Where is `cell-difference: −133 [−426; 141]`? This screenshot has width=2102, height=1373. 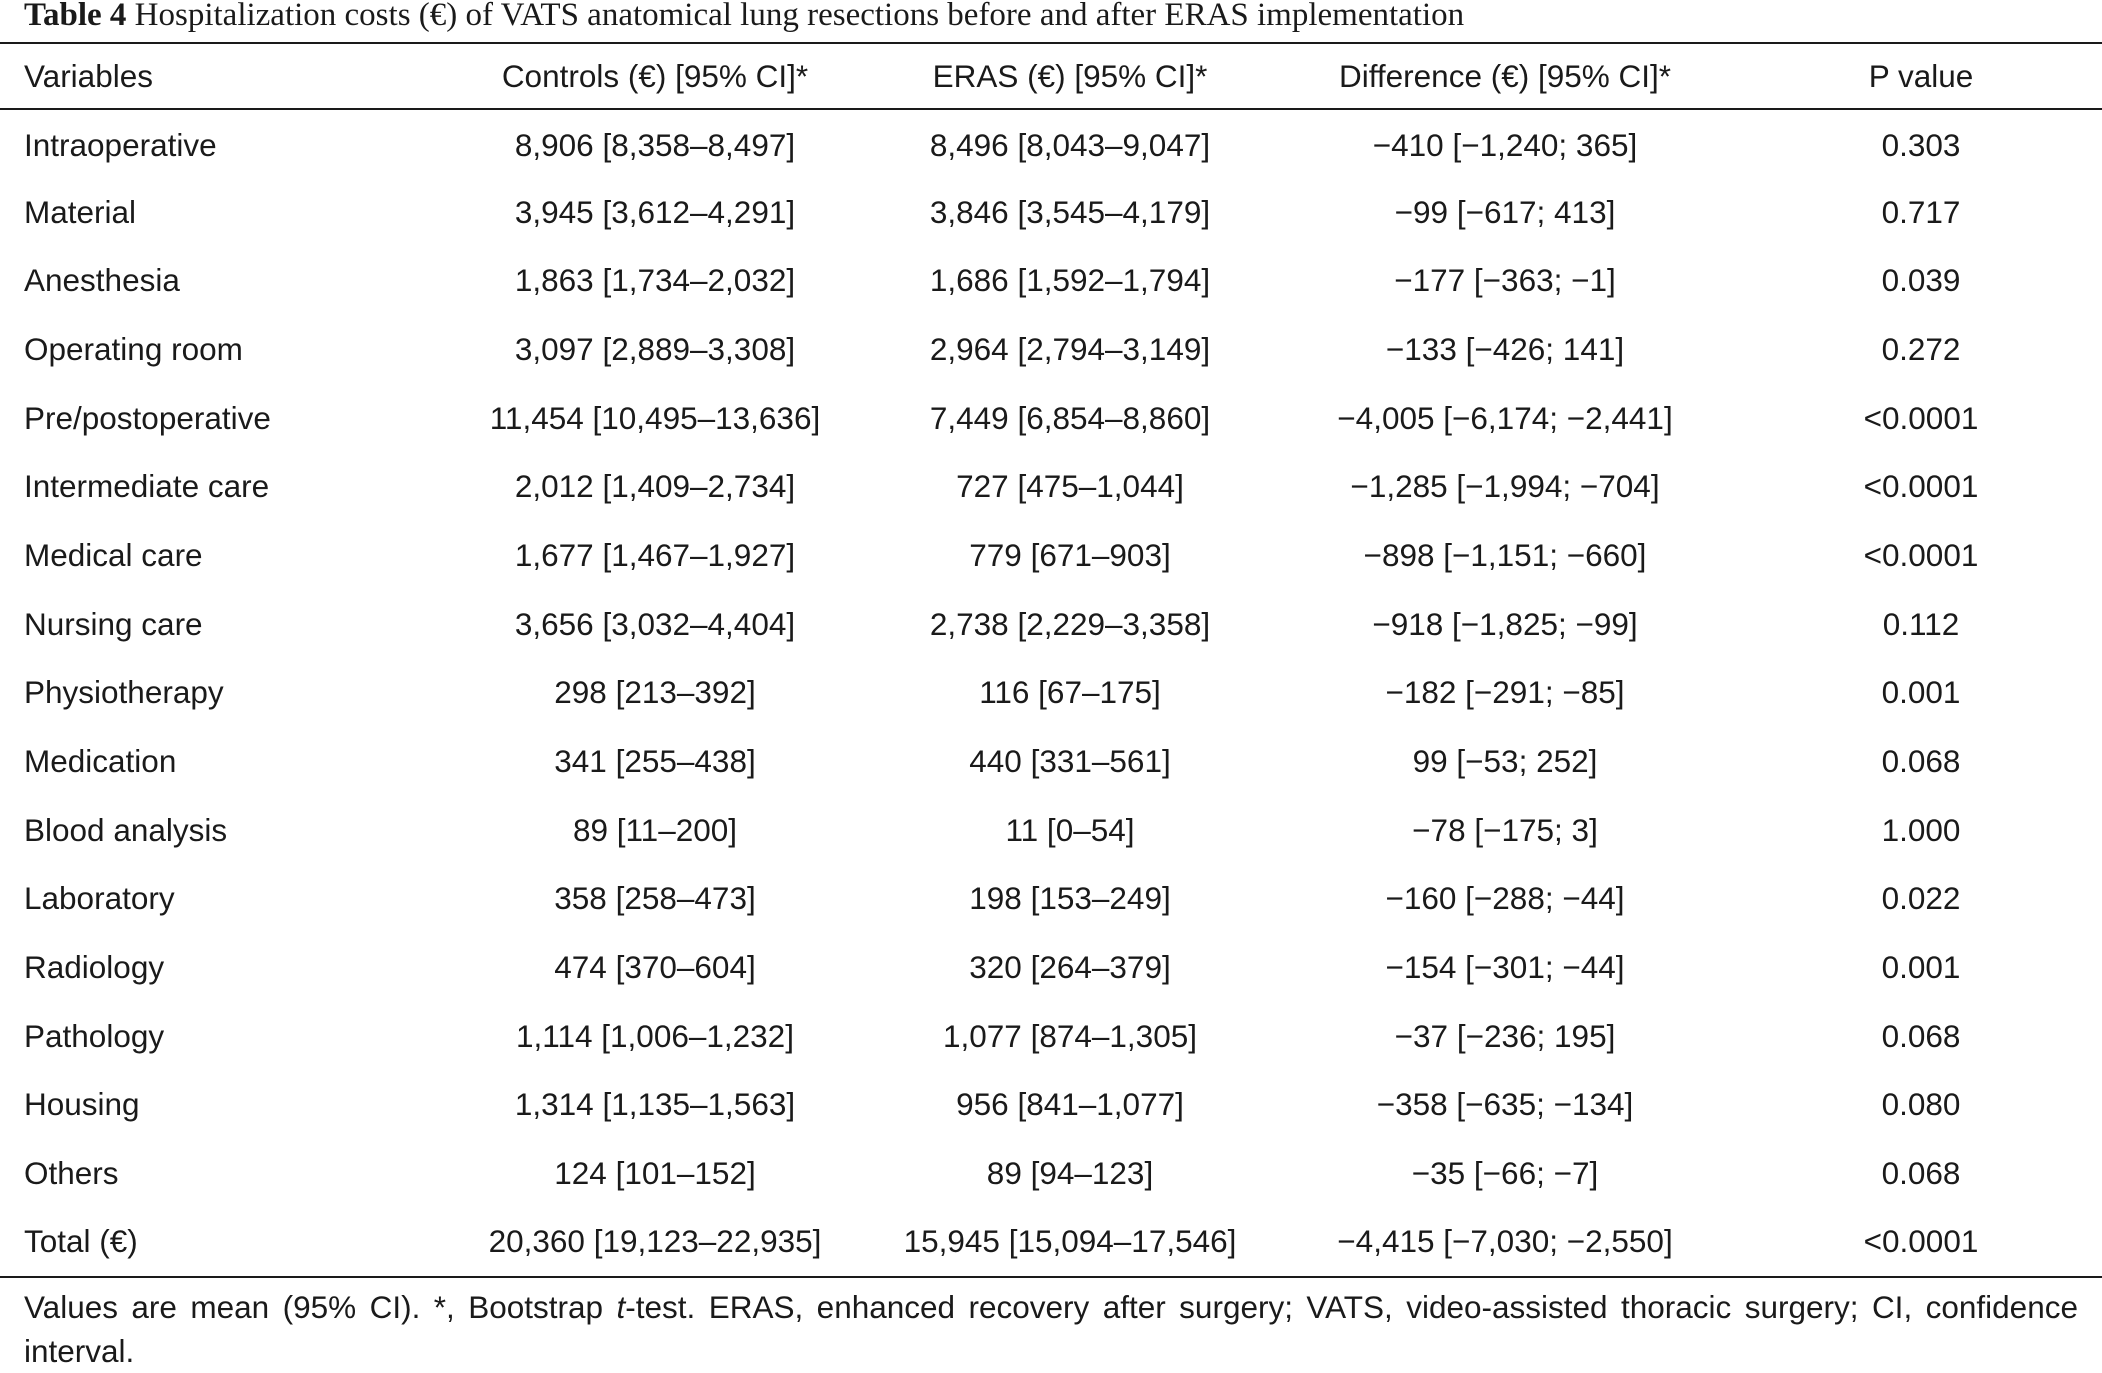
cell-difference: −133 [−426; 141] is located at coordinates (1505, 348).